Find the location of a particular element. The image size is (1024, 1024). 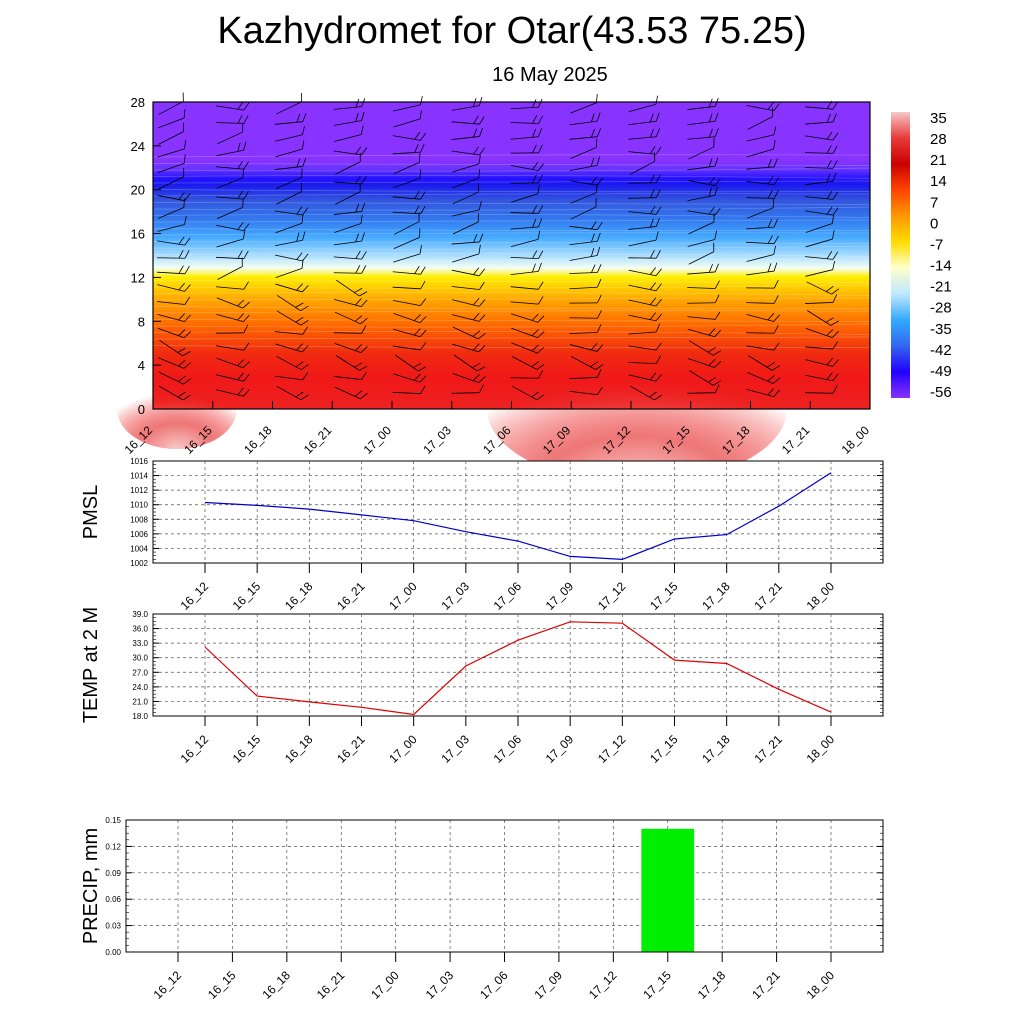

x-tick-label: 16_21 is located at coordinates (351, 749).